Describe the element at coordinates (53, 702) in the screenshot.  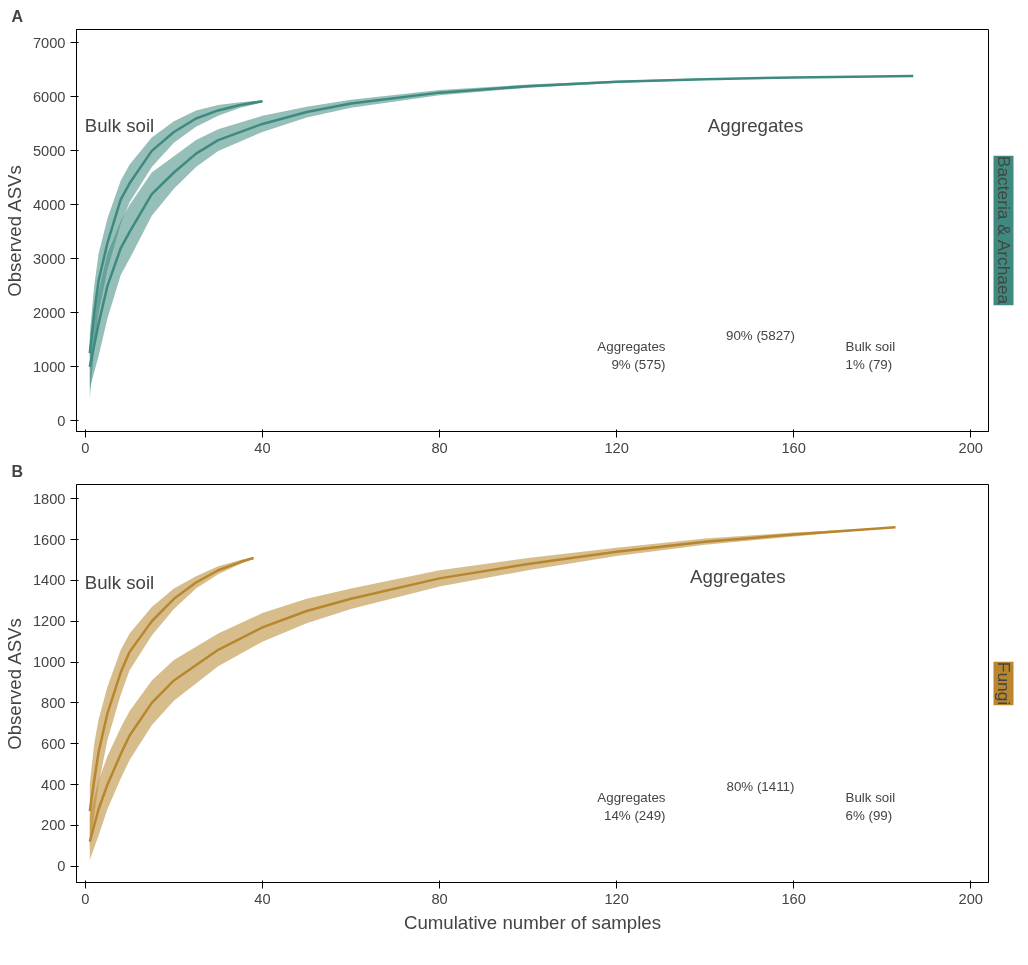
I see `y-tick-label: 800` at that location.